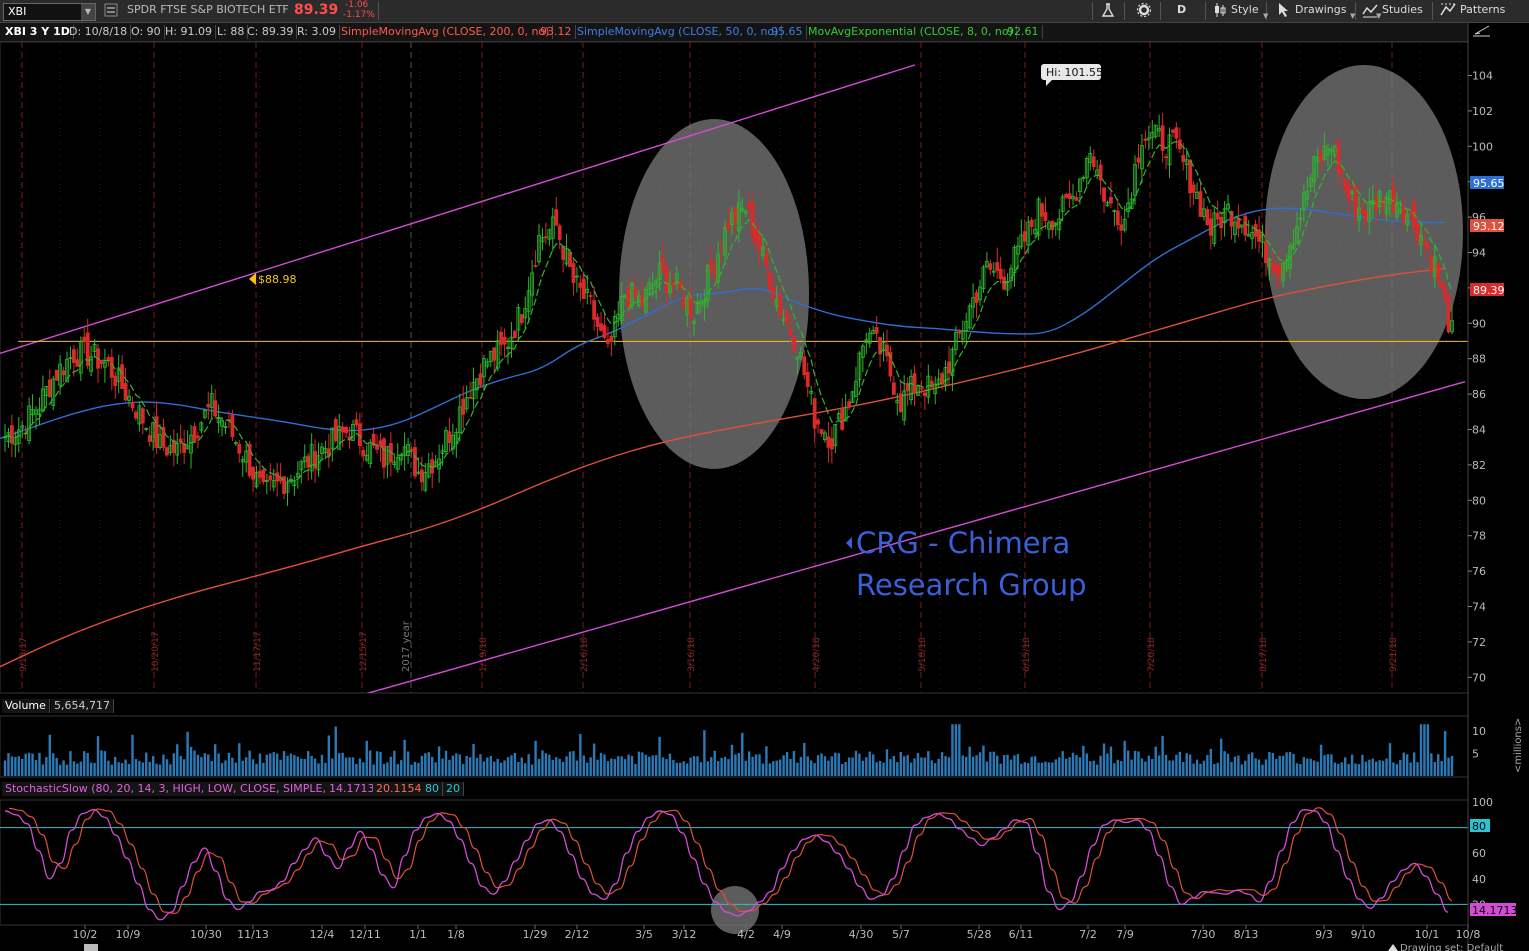  What do you see at coordinates (26, 706) in the screenshot?
I see `volume-label: Volume` at bounding box center [26, 706].